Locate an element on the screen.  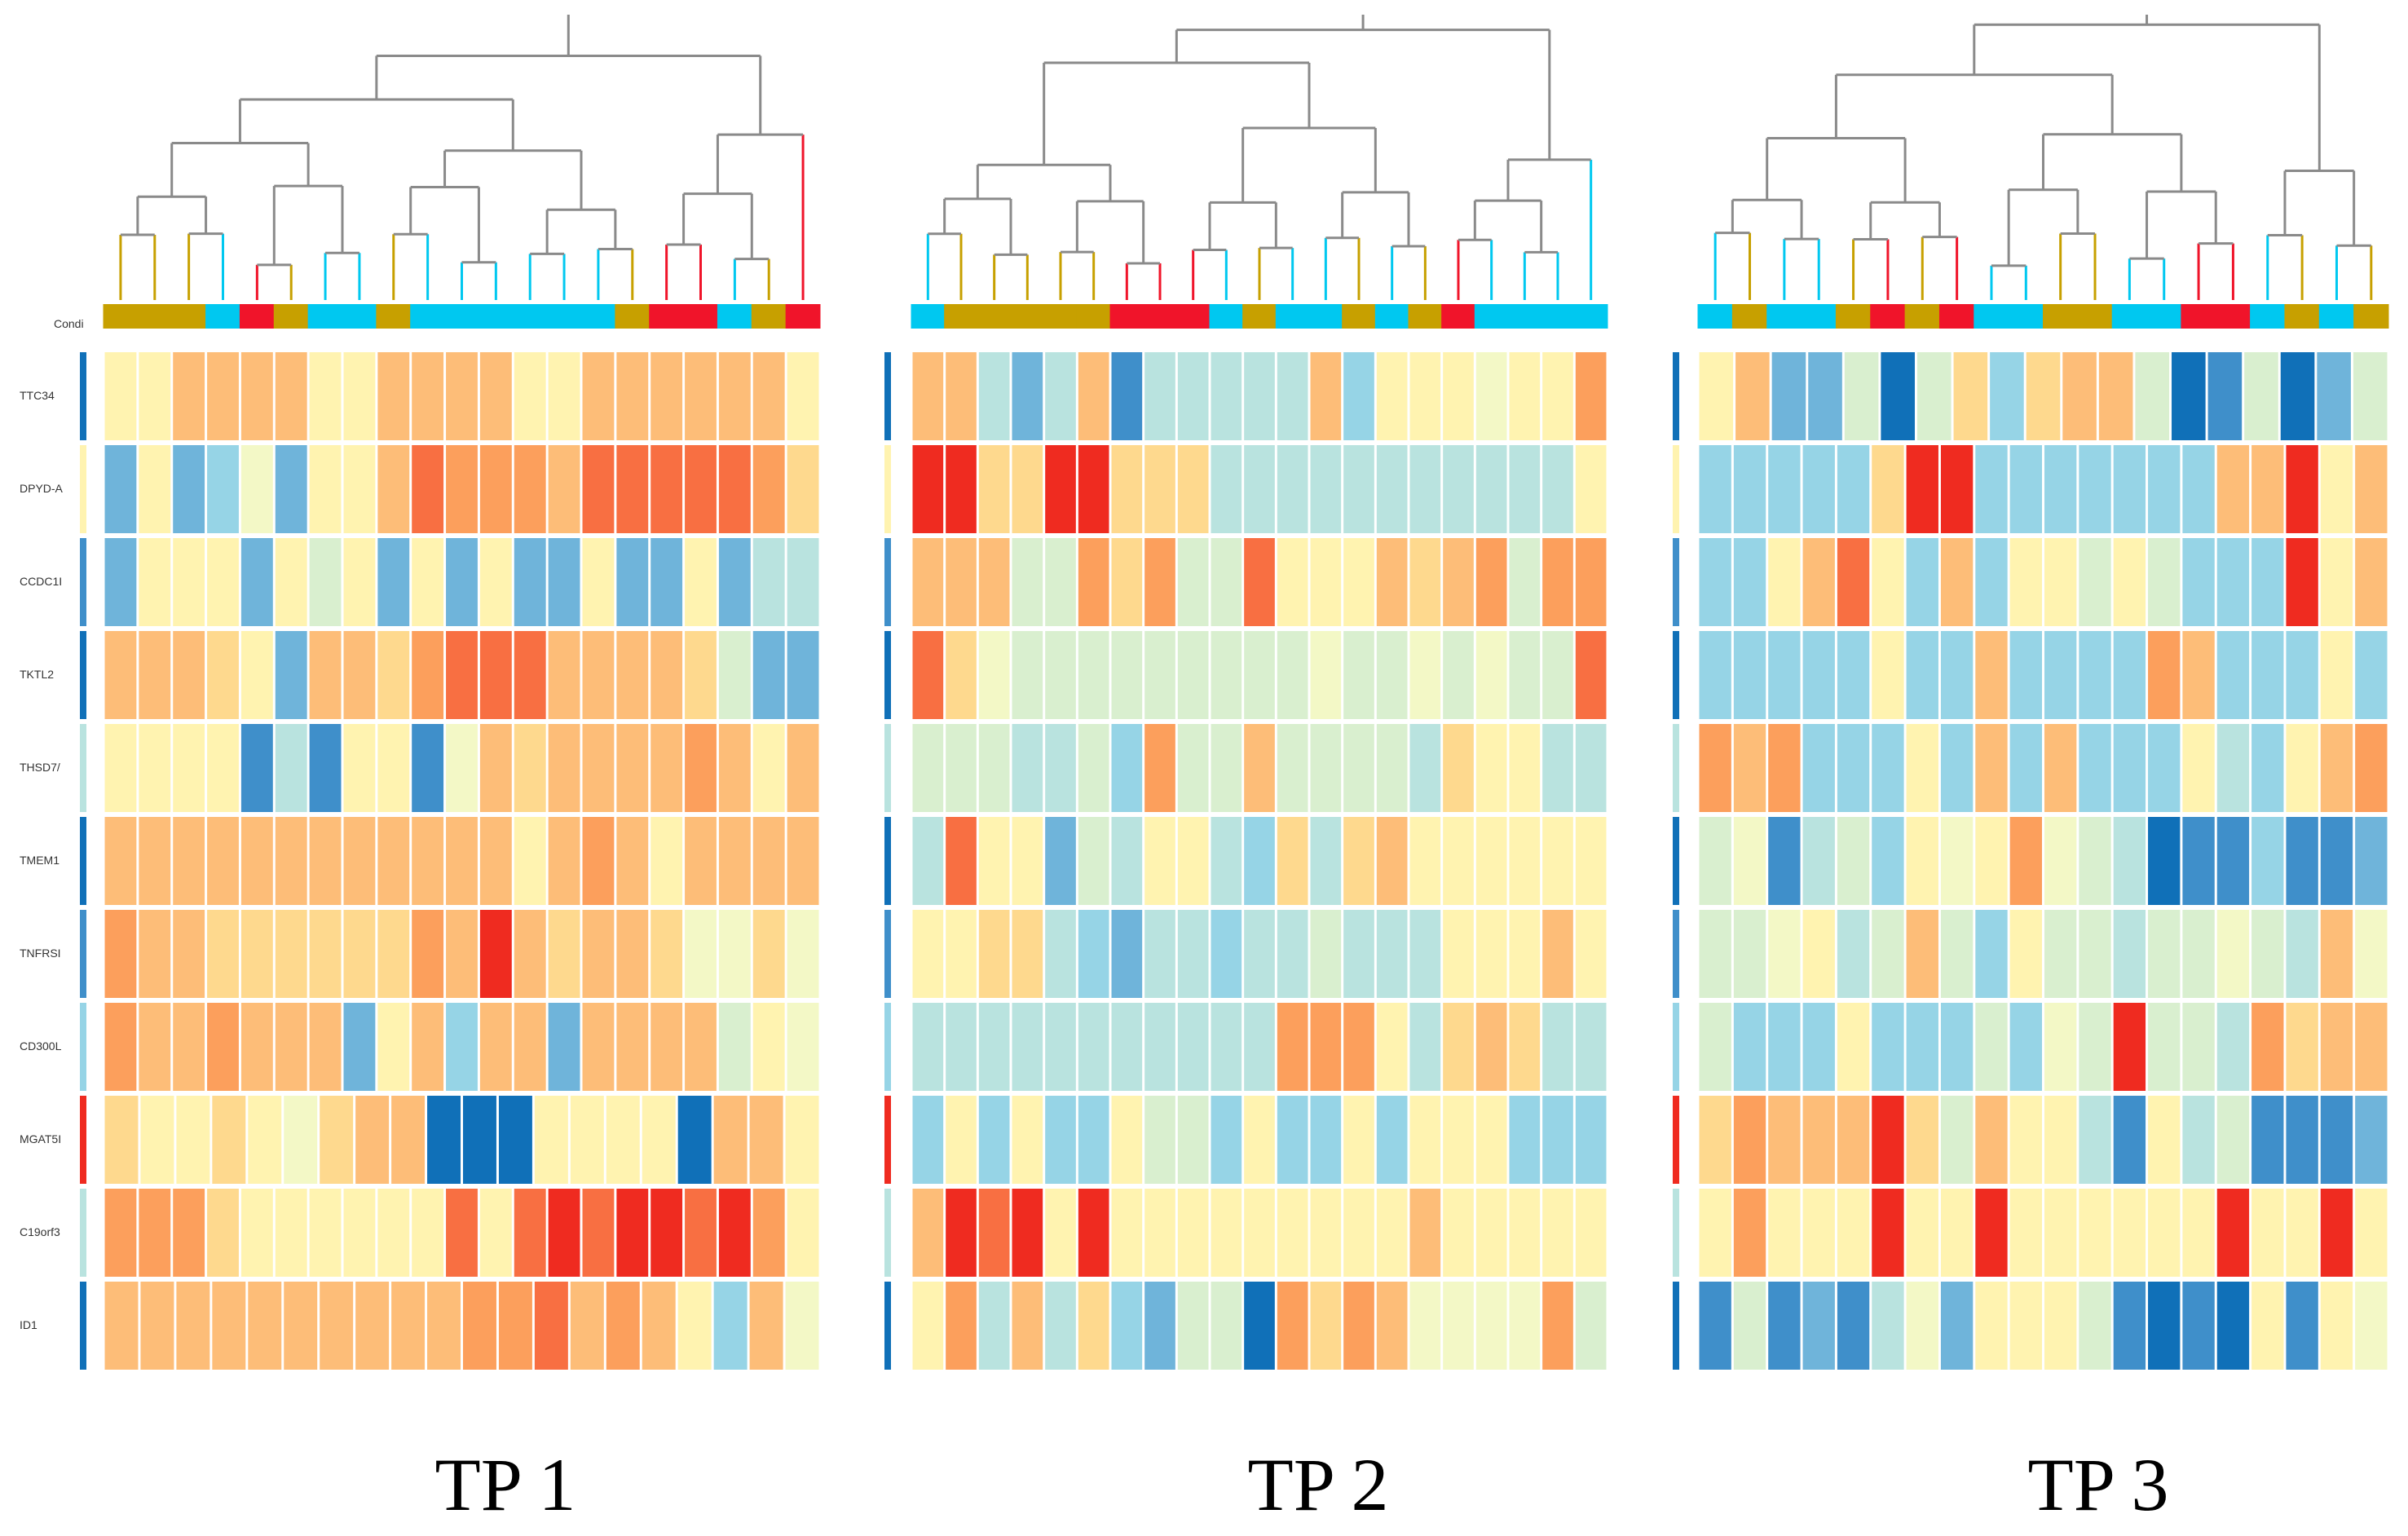
row-label: ID1 is located at coordinates (28, 1324).